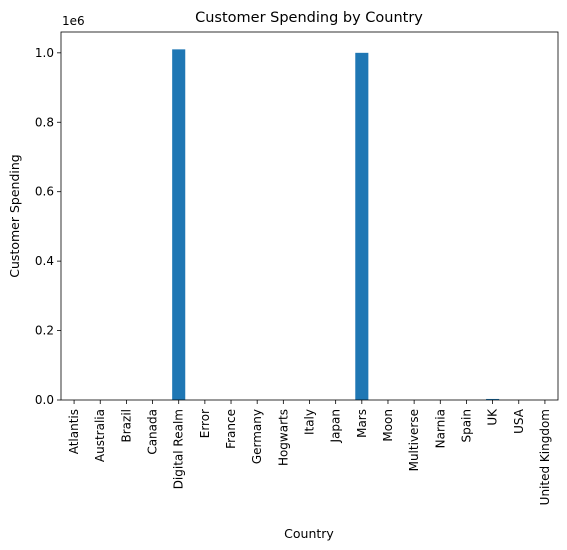 The image size is (567, 550). Describe the element at coordinates (44, 192) in the screenshot. I see `y-tick-label: 0.6` at that location.